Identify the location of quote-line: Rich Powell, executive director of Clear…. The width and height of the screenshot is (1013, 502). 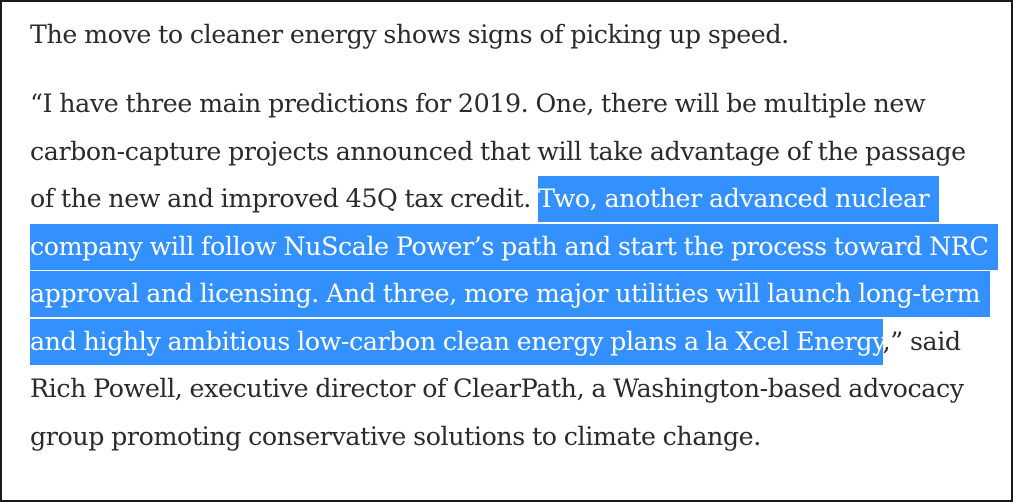
(497, 388).